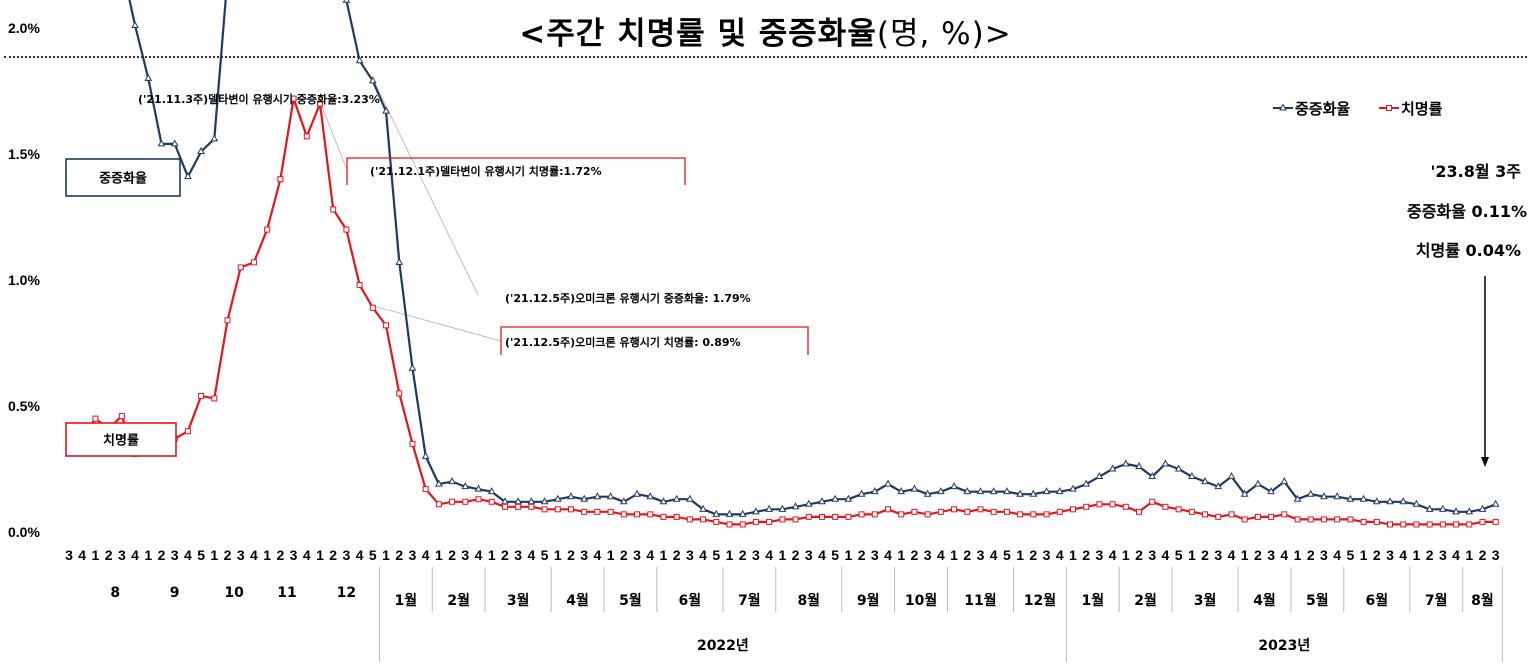 This screenshot has width=1531, height=667. What do you see at coordinates (1376, 600) in the screenshot?
I see `x-month-label: 6월` at bounding box center [1376, 600].